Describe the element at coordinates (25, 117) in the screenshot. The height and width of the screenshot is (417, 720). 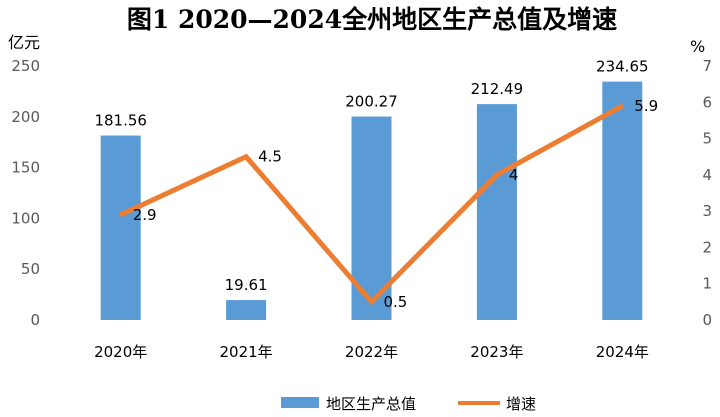
I see `y-tick-label: 200` at that location.